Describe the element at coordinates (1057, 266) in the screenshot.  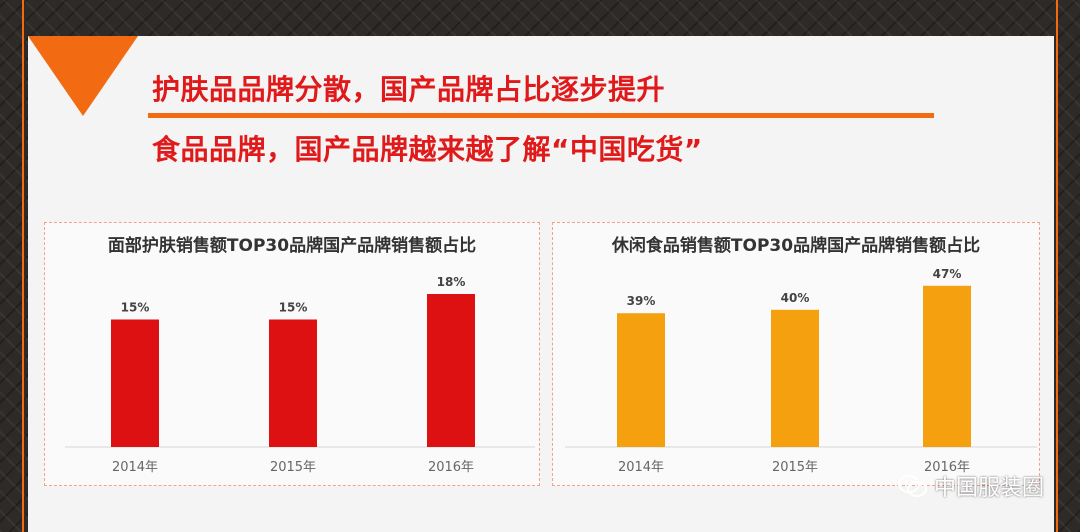
I see `frame-accent-line-right` at that location.